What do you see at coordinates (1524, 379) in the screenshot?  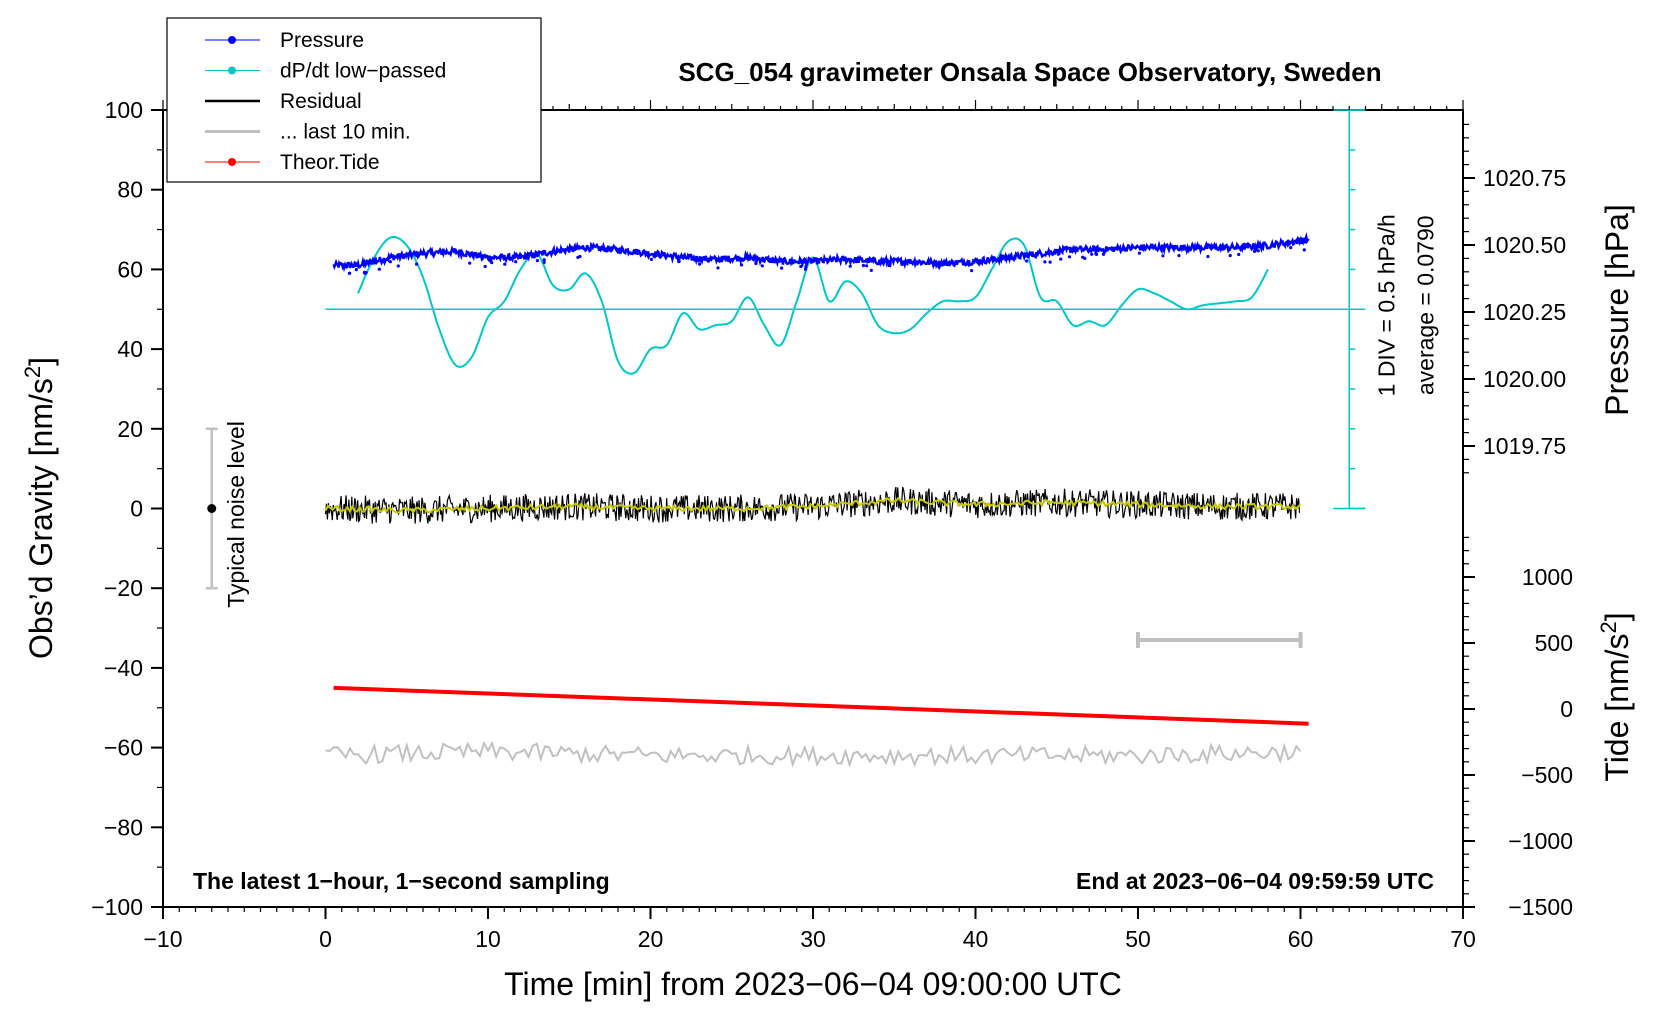 I see `pressure-tick-label: 1020.00` at bounding box center [1524, 379].